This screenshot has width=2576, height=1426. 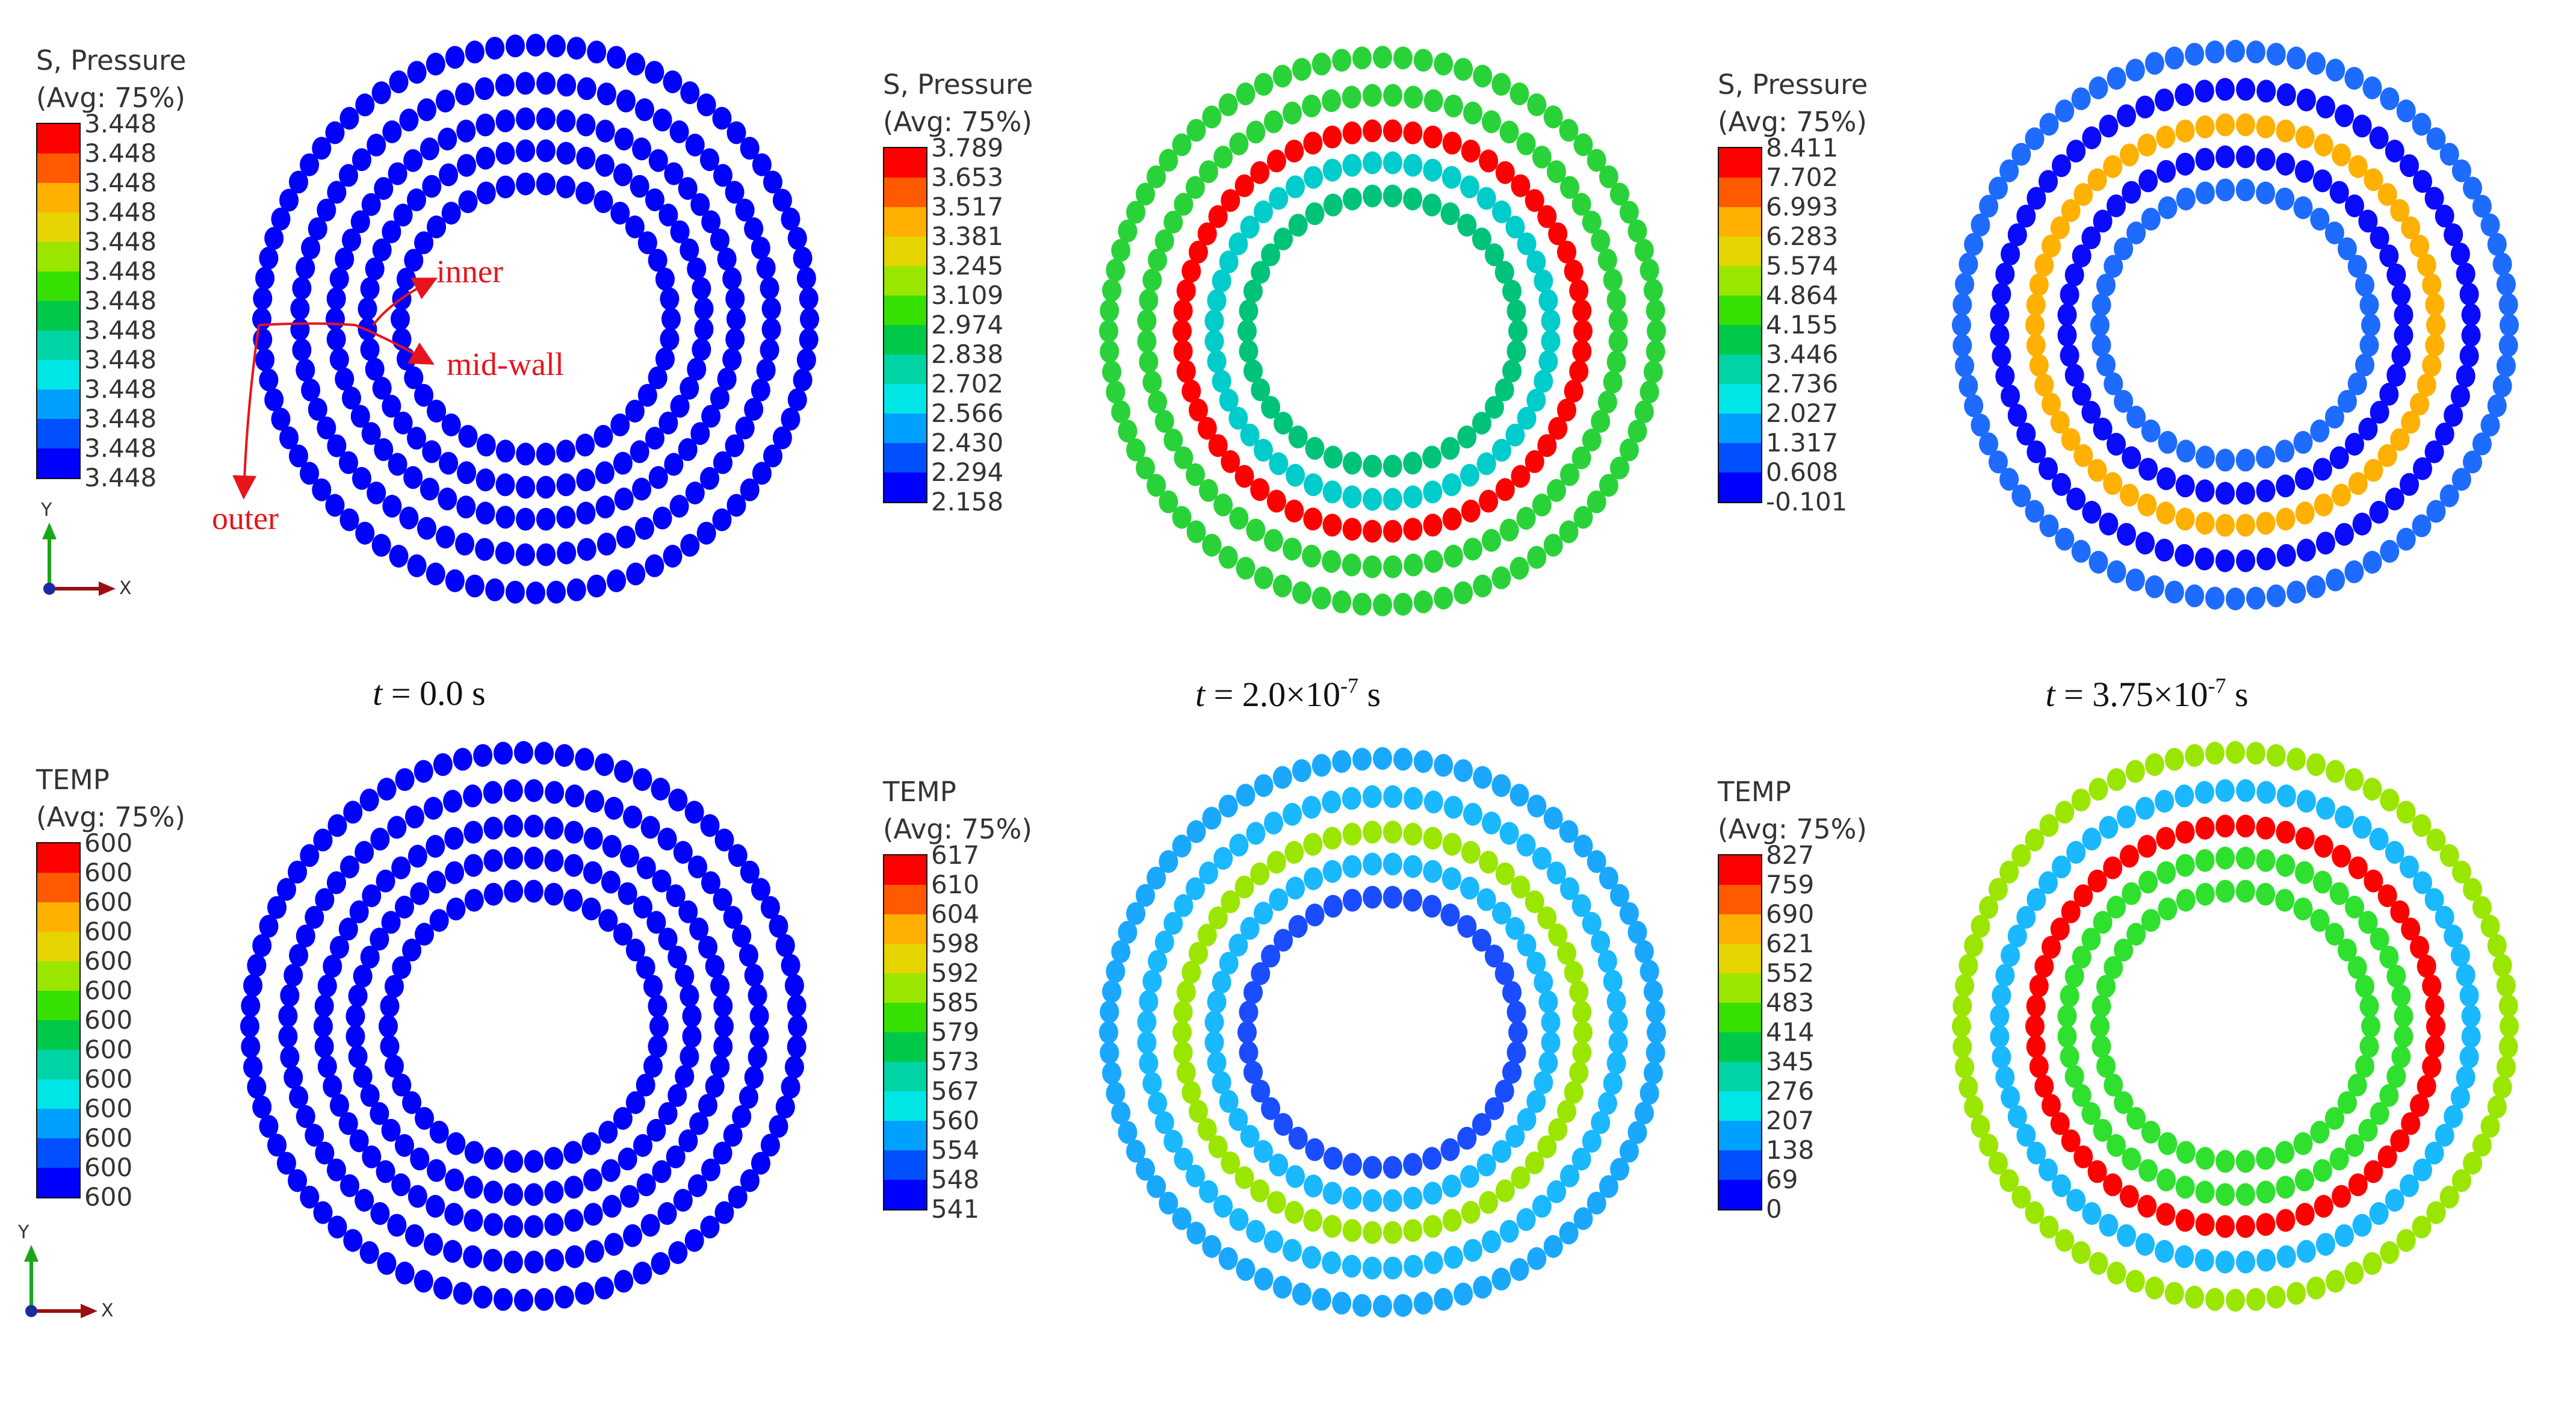 I want to click on colorbar, so click(x=59, y=301).